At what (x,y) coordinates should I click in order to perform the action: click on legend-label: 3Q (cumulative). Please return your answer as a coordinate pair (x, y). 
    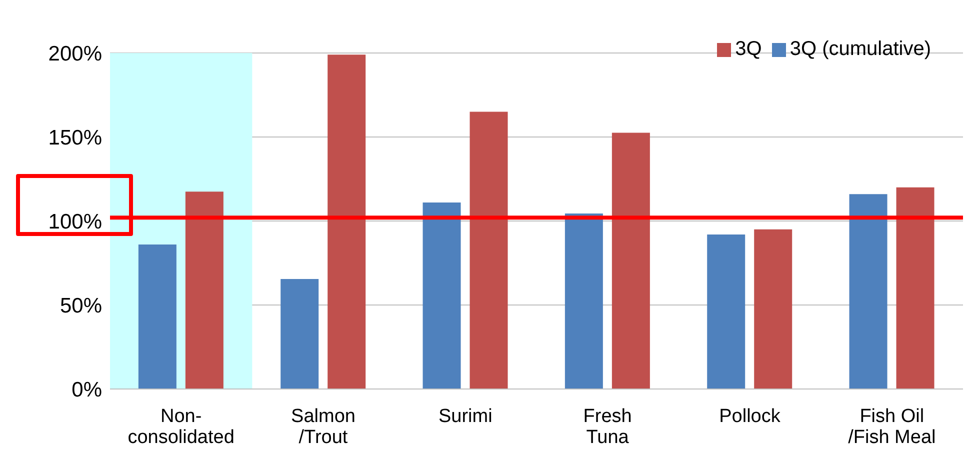
    Looking at the image, I should click on (860, 49).